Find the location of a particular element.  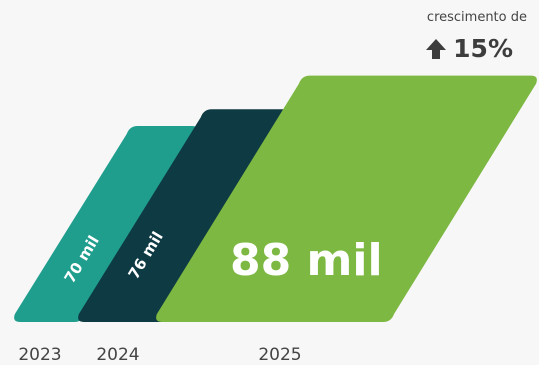

year-label-2024: 2024 is located at coordinates (117, 355).